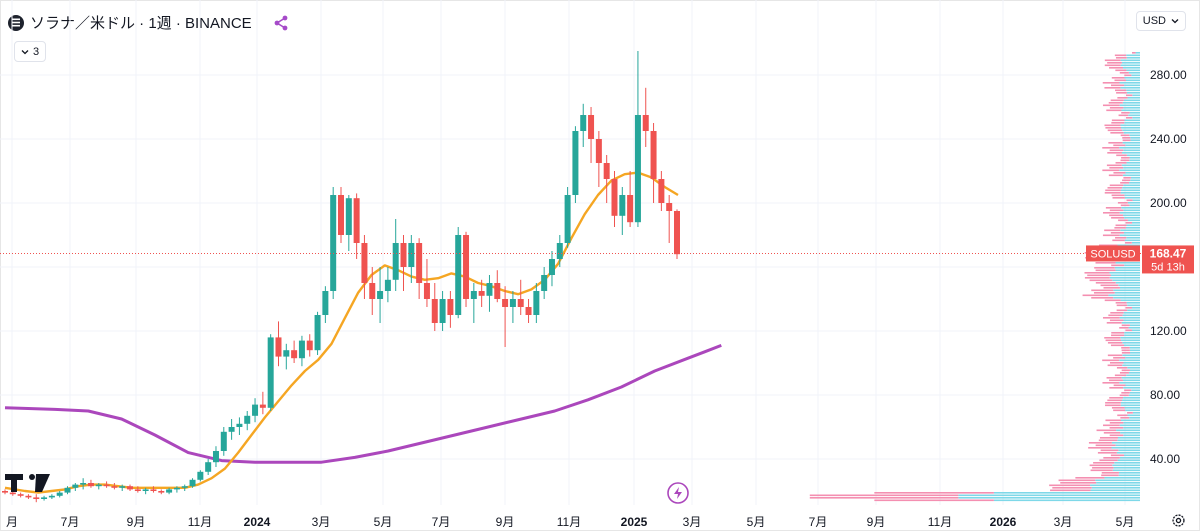  What do you see at coordinates (441, 522) in the screenshot?
I see `x-tick-label: 7月` at bounding box center [441, 522].